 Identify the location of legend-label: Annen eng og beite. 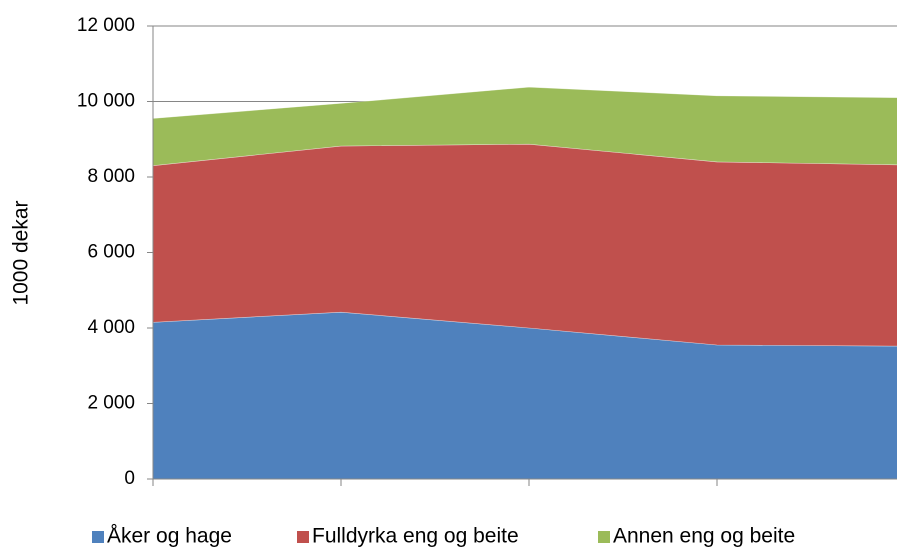
(704, 536).